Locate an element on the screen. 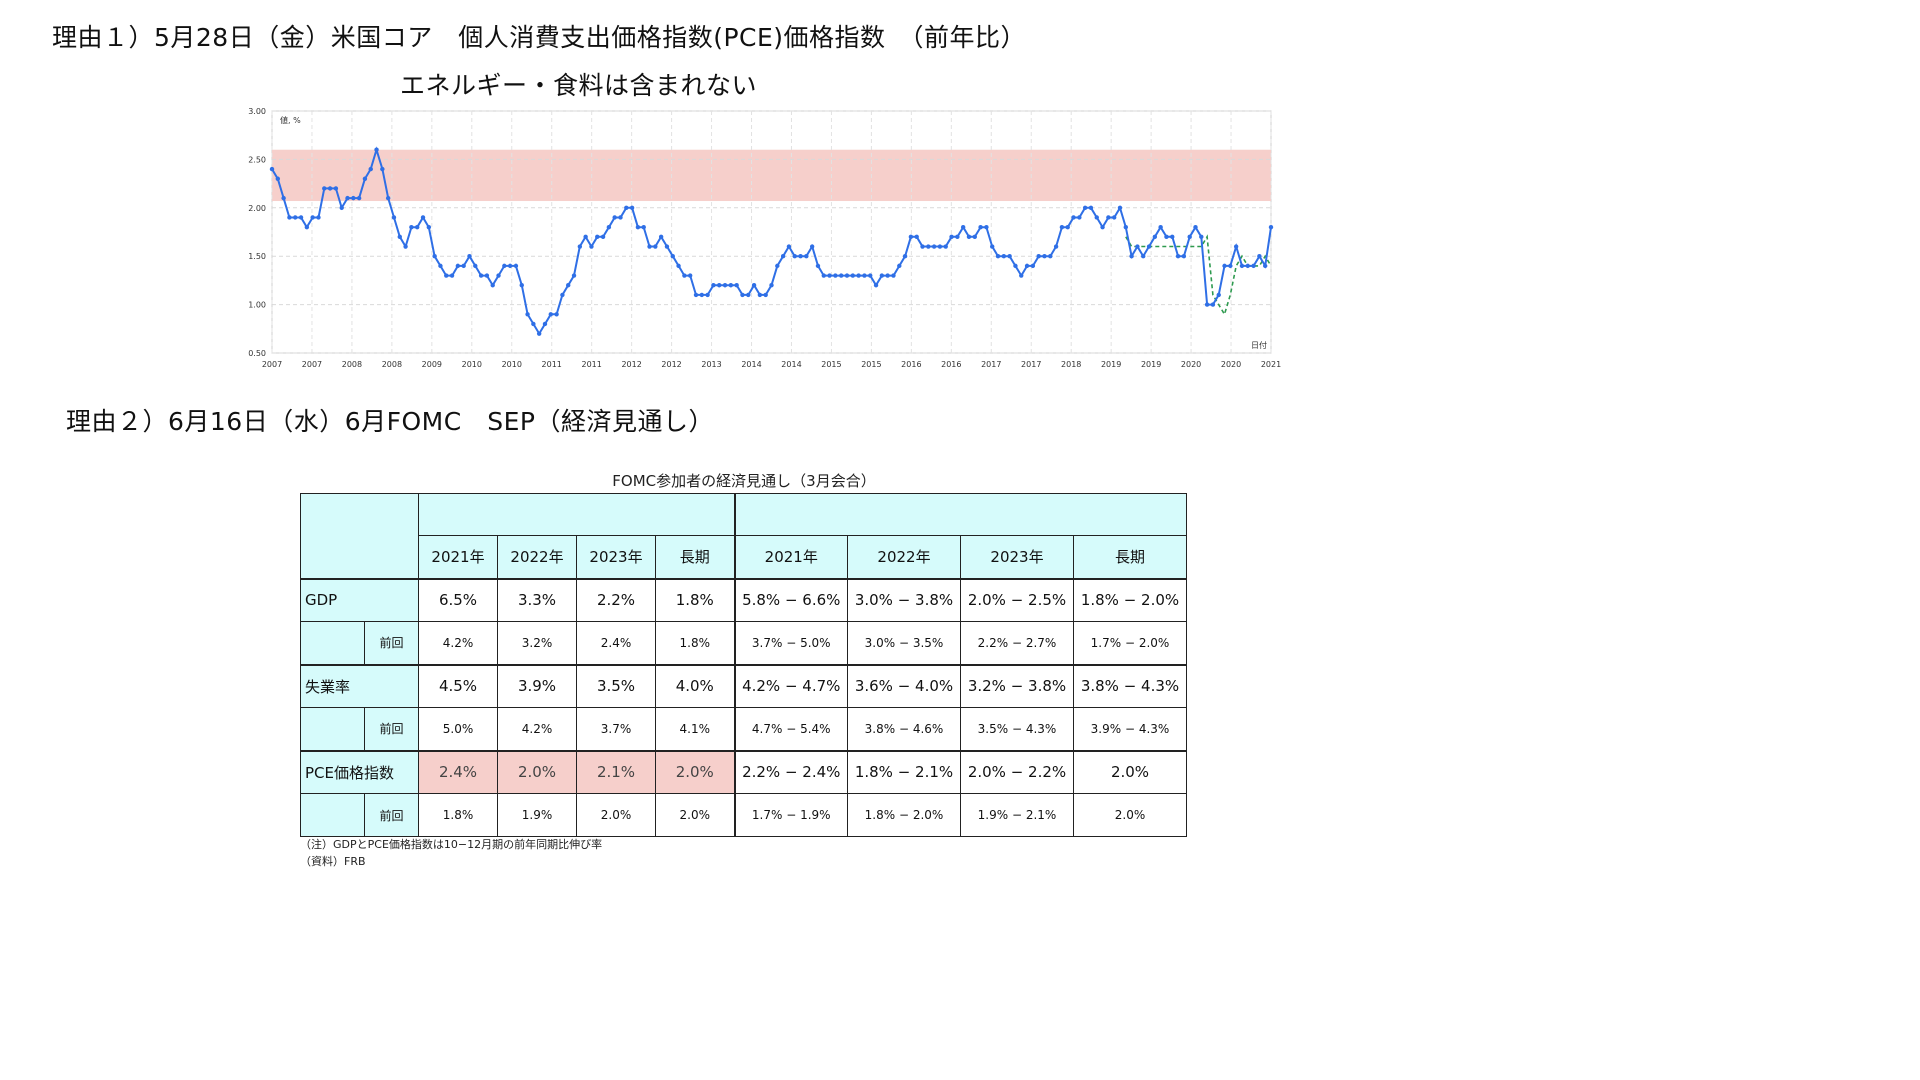  x-tick-label: 2009 is located at coordinates (432, 364).